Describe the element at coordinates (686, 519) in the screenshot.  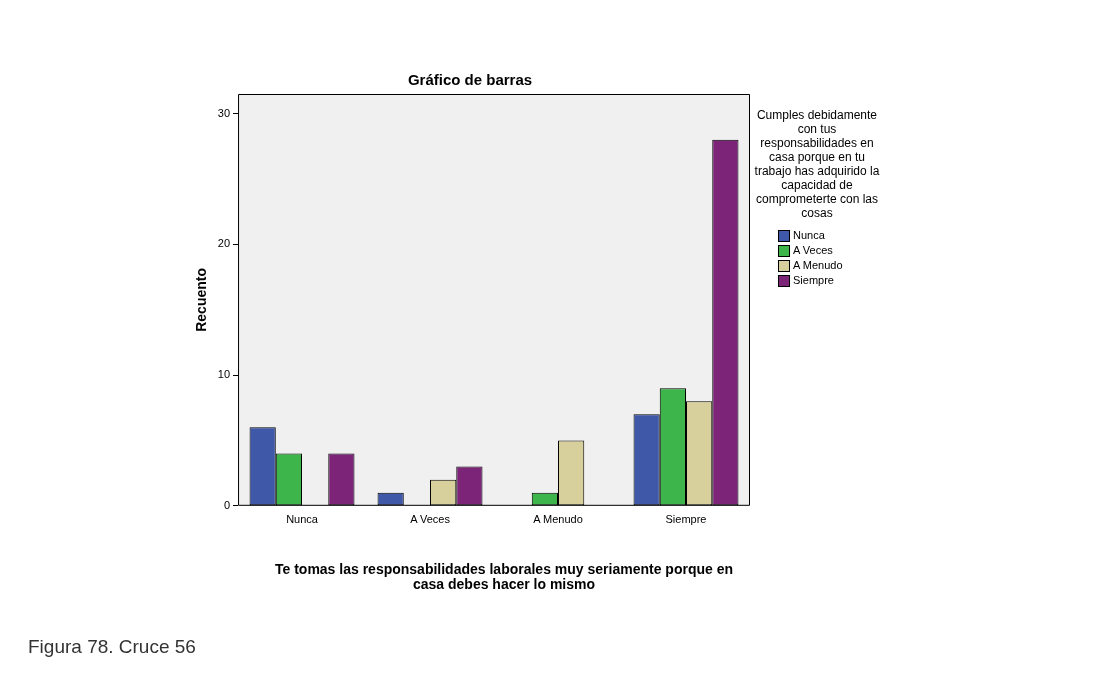
I see `x-tick-label: Siempre` at that location.